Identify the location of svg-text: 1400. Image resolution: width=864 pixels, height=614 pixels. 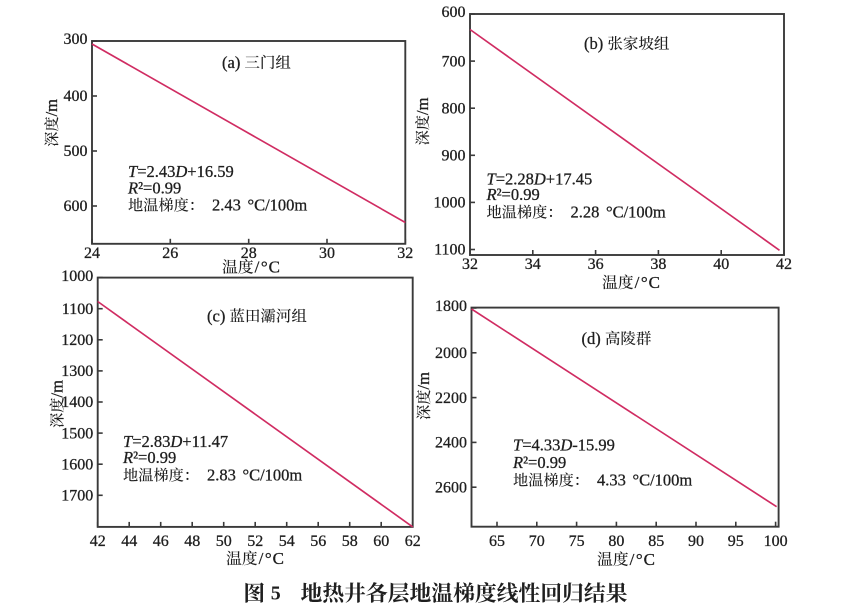
(77, 402).